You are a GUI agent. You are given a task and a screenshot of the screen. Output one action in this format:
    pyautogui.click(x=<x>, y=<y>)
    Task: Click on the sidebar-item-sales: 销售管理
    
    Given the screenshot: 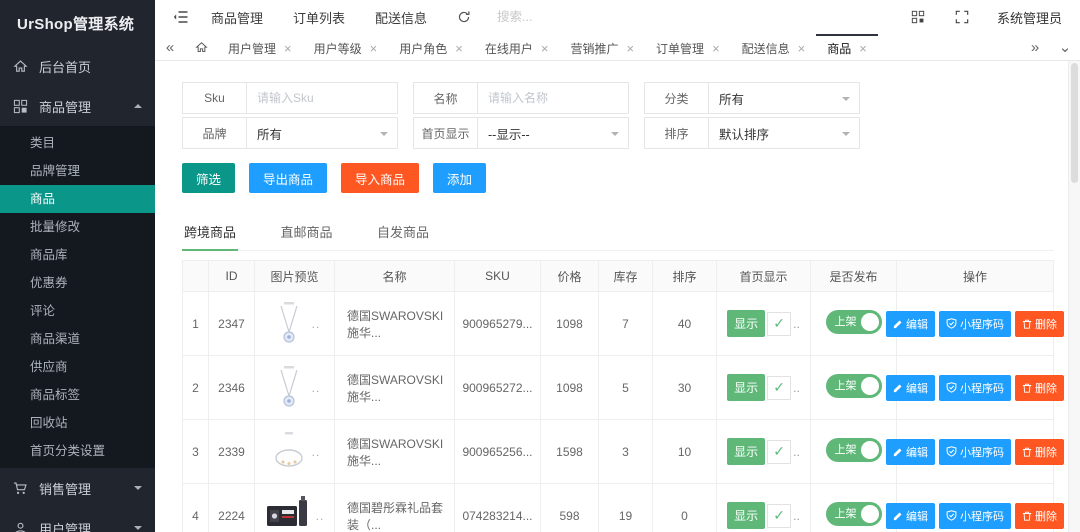 What is the action you would take?
    pyautogui.click(x=77, y=488)
    